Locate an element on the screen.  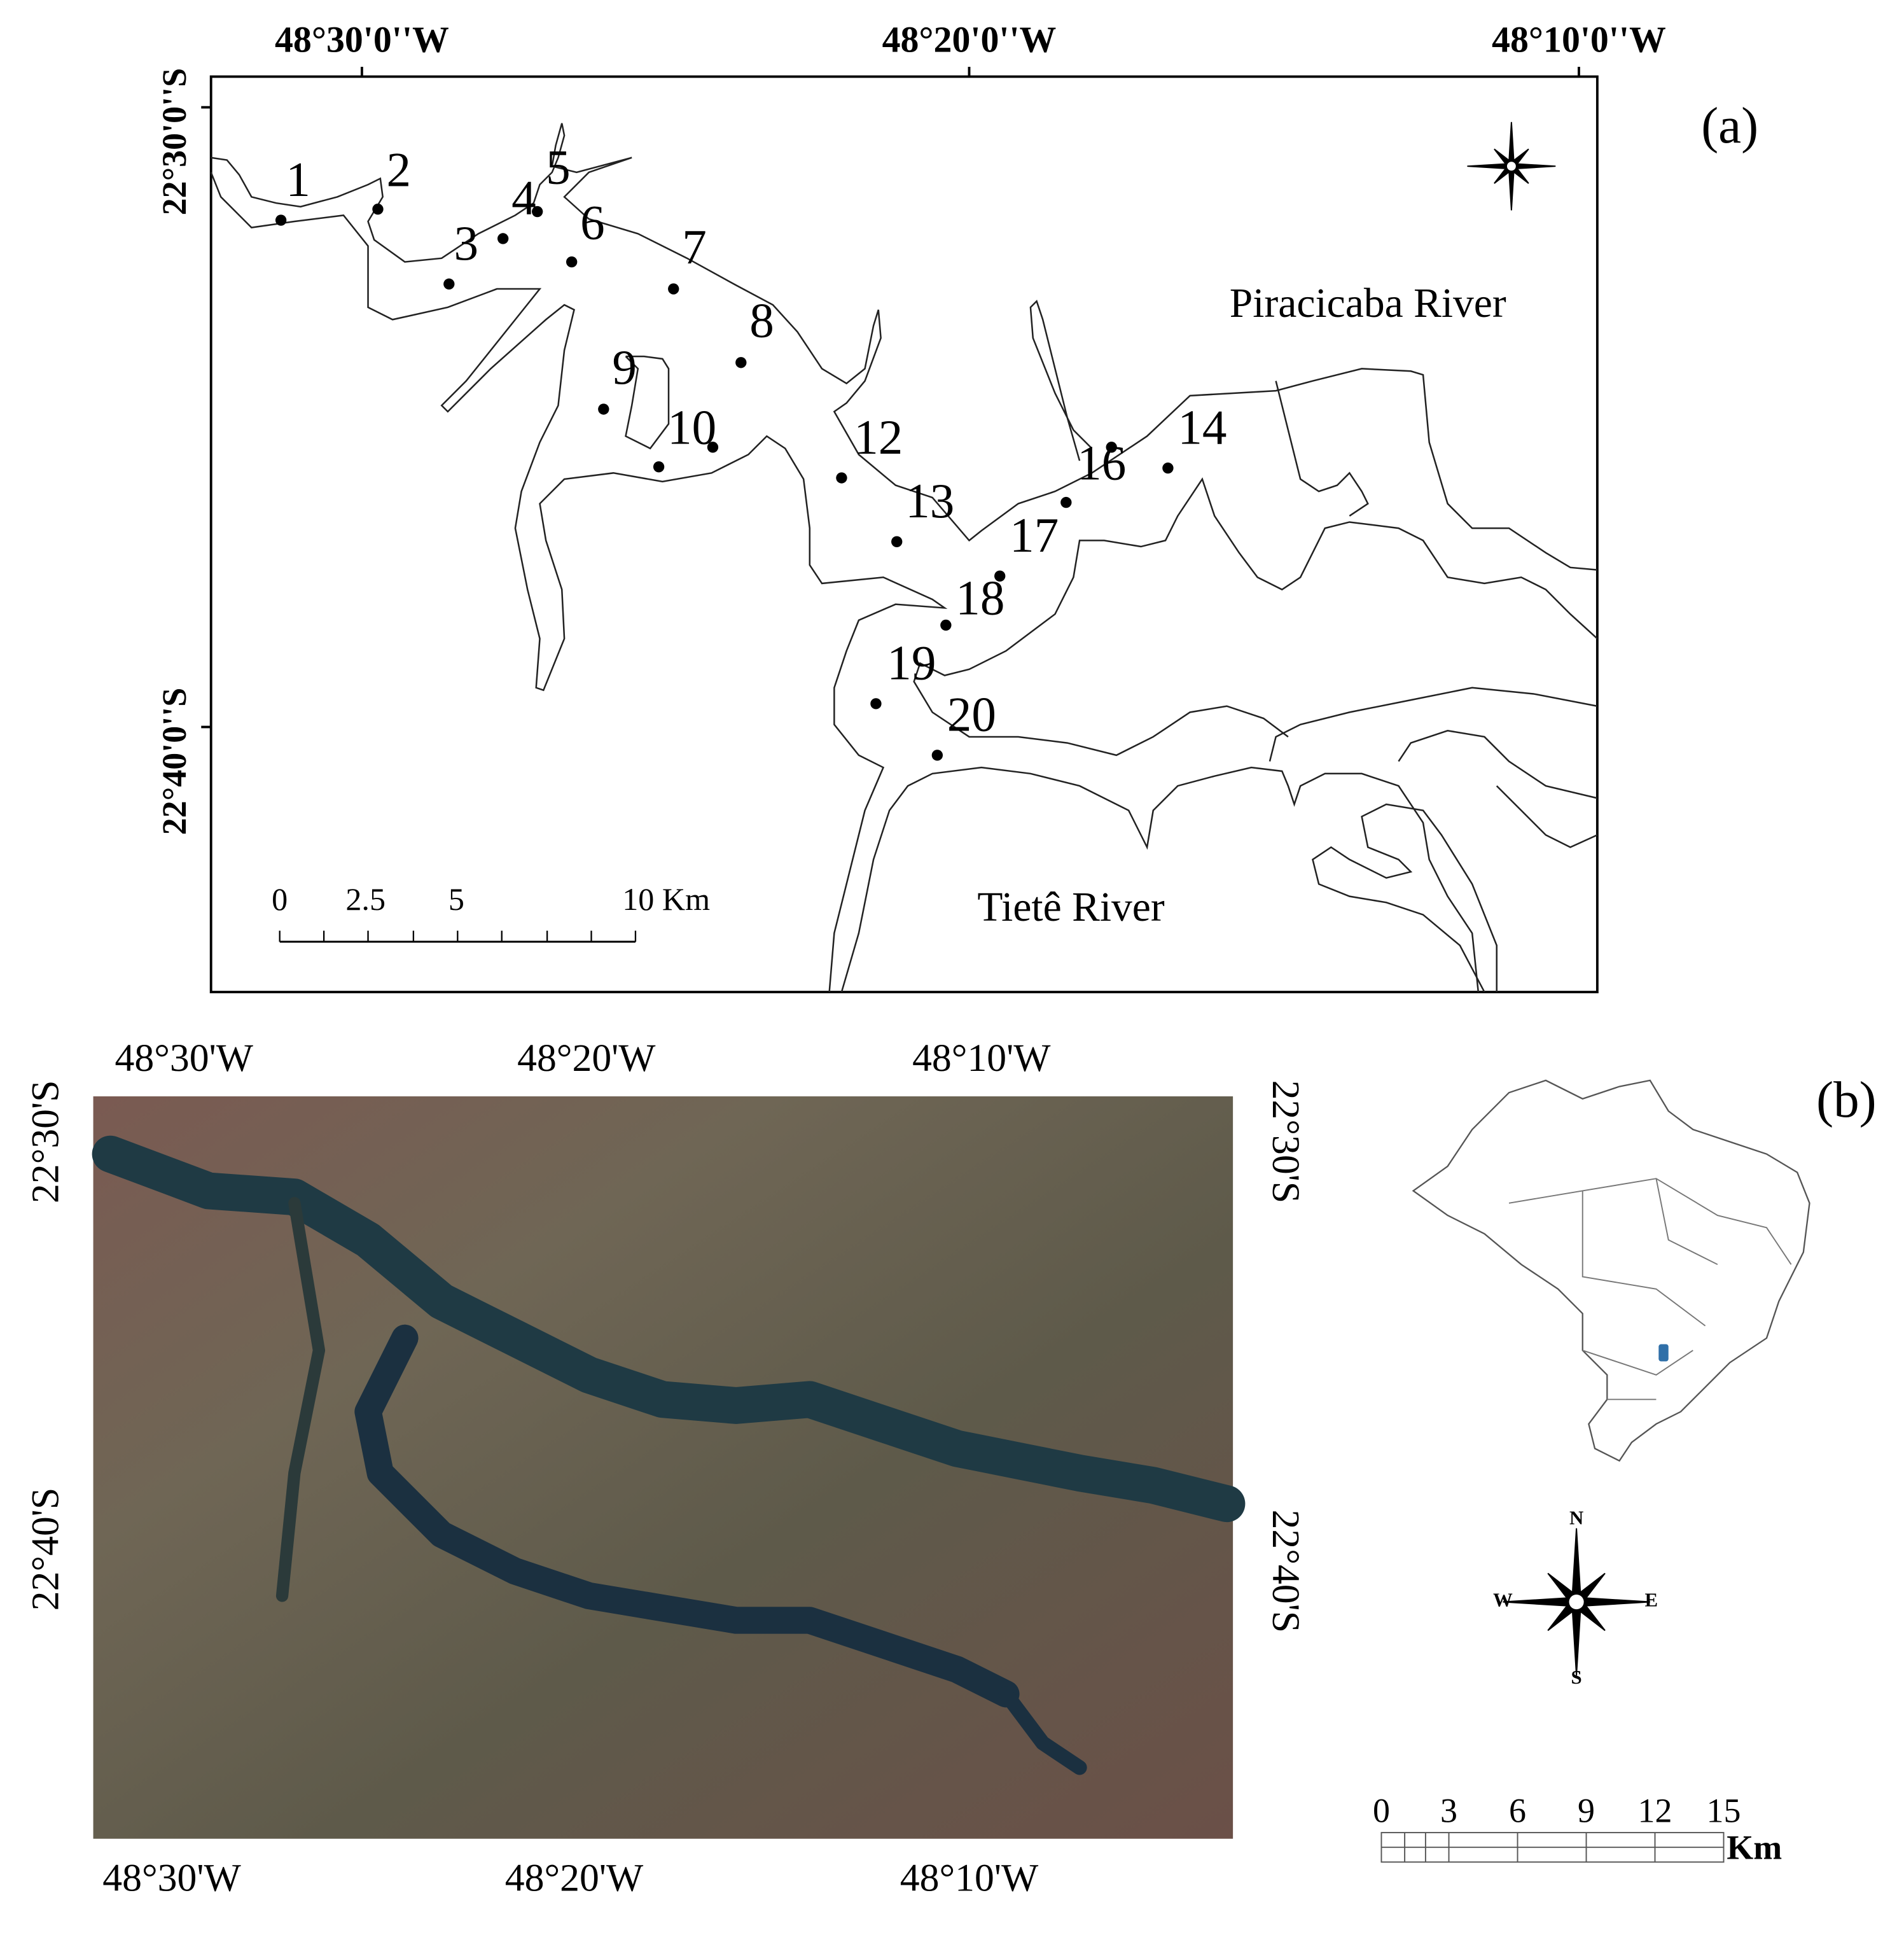
compass-letter: W is located at coordinates (1503, 1600).